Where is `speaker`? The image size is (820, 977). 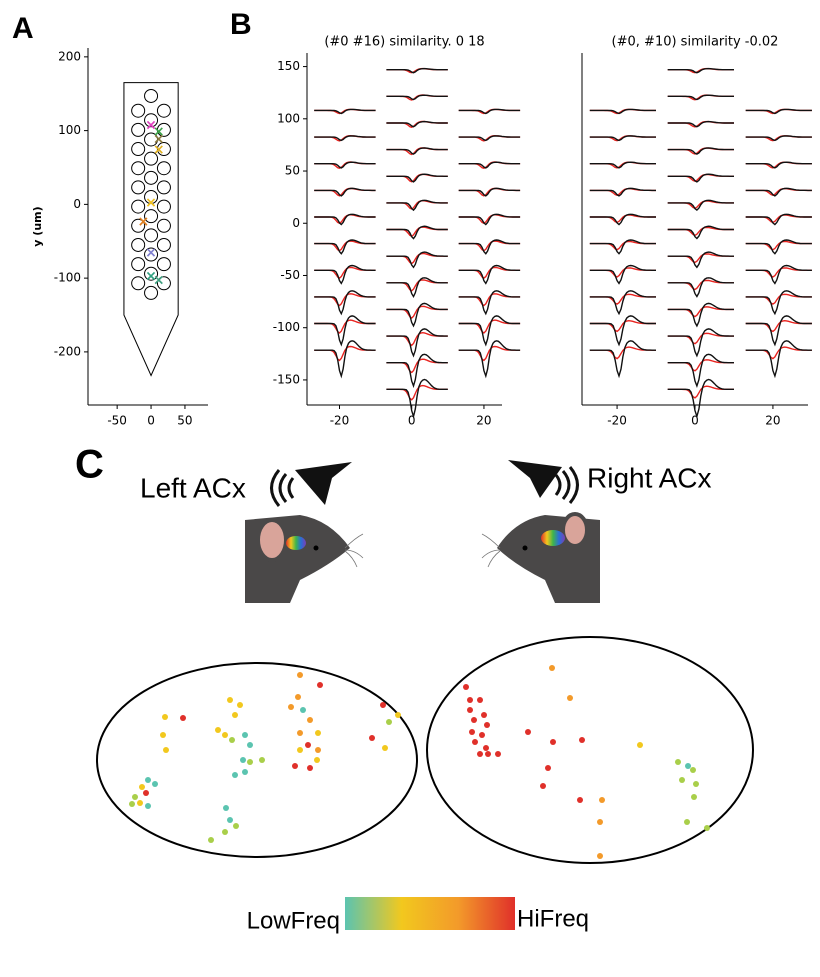
speaker is located at coordinates (323, 483).